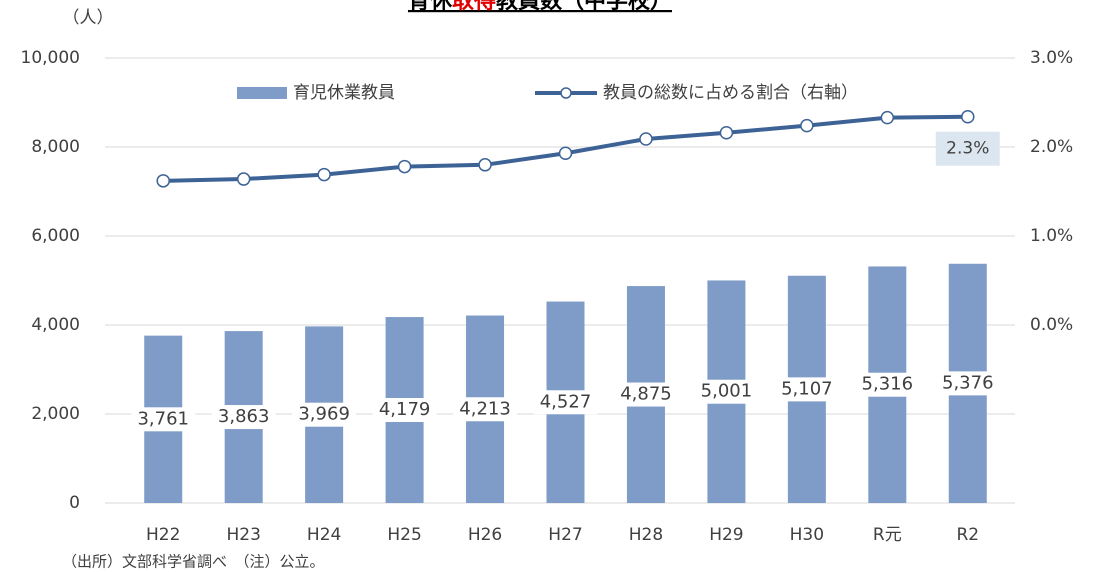  Describe the element at coordinates (55, 236) in the screenshot. I see `y-tick-label: 6,000` at that location.